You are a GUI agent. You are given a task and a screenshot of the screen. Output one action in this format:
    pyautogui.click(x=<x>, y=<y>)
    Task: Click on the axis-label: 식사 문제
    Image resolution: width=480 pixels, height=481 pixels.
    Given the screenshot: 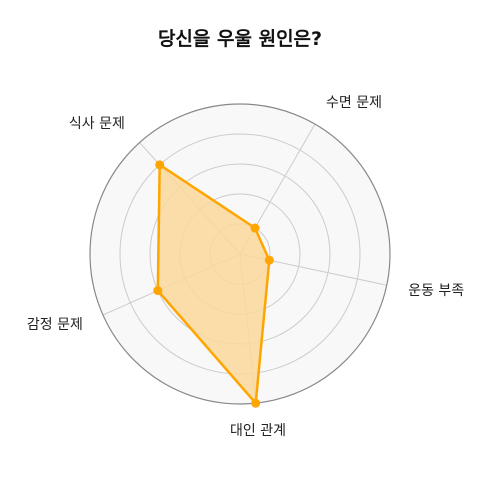 What is the action you would take?
    pyautogui.click(x=97, y=124)
    